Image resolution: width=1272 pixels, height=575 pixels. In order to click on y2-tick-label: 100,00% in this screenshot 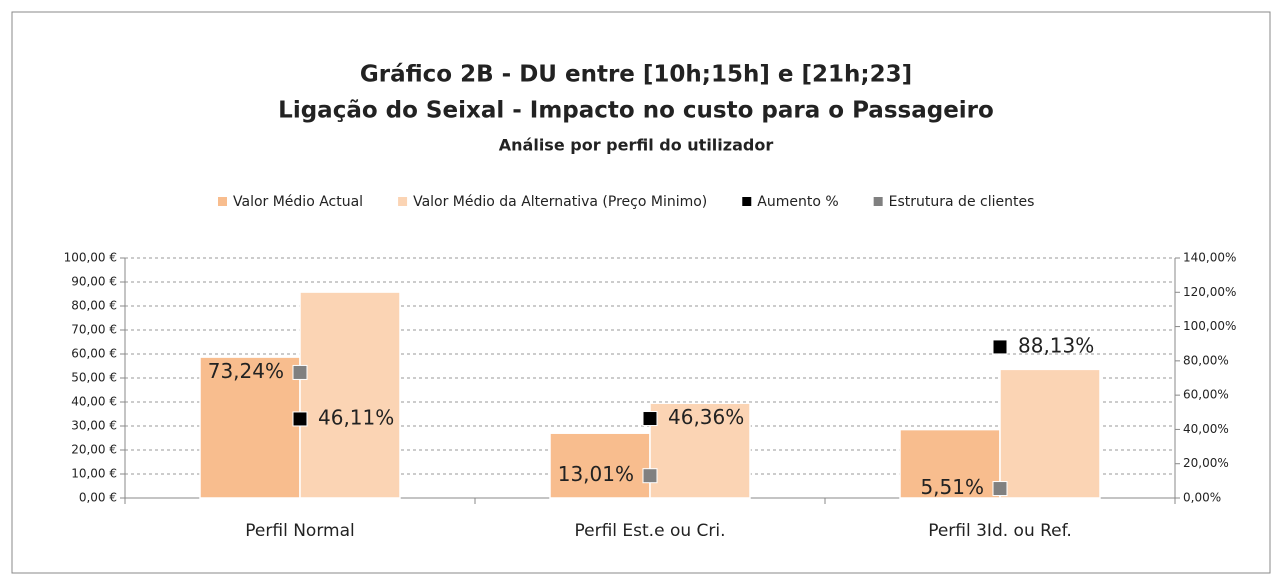, I will do `click(1209, 326)`.